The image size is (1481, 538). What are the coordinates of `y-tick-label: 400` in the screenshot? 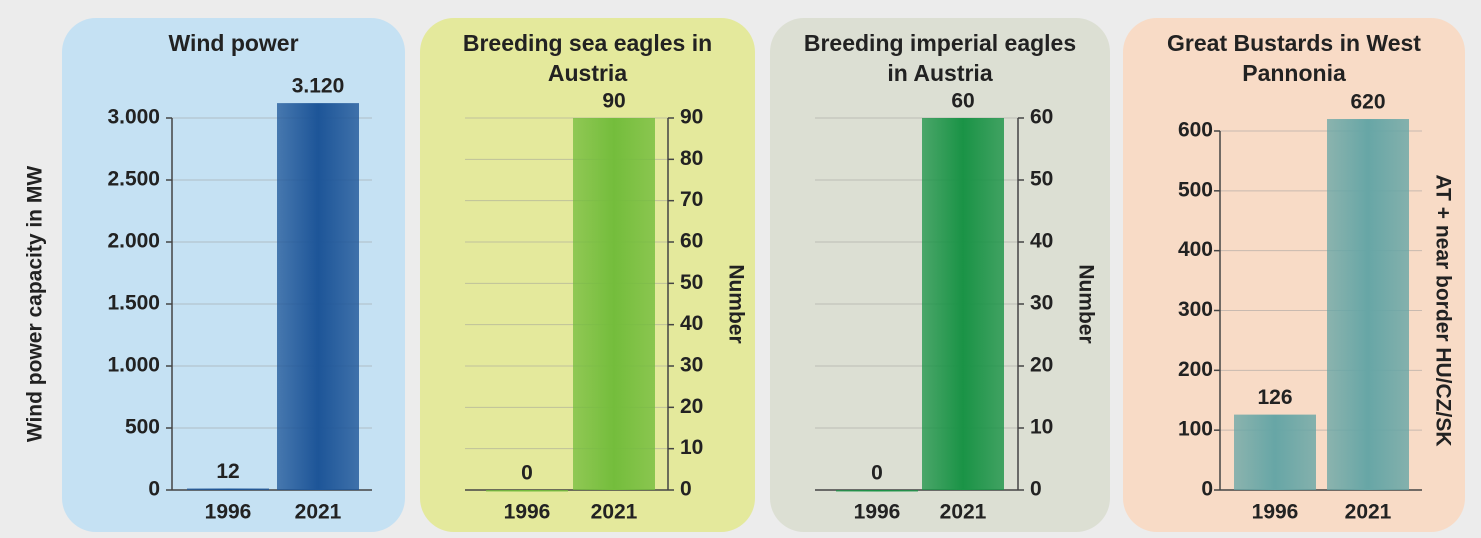 It's located at (1195, 249).